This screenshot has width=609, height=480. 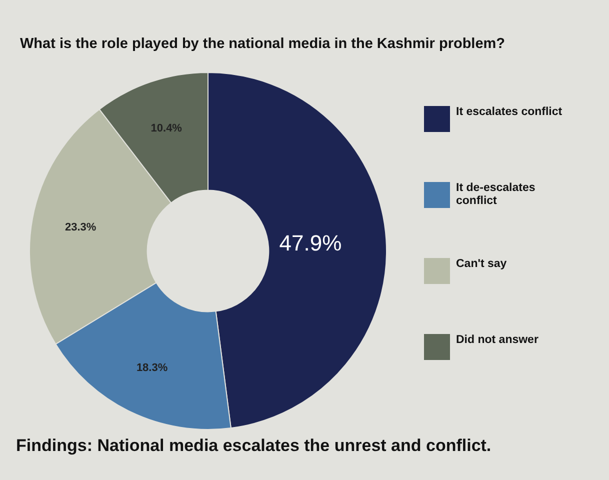 What do you see at coordinates (310, 243) in the screenshot?
I see `data-label: 47.9%` at bounding box center [310, 243].